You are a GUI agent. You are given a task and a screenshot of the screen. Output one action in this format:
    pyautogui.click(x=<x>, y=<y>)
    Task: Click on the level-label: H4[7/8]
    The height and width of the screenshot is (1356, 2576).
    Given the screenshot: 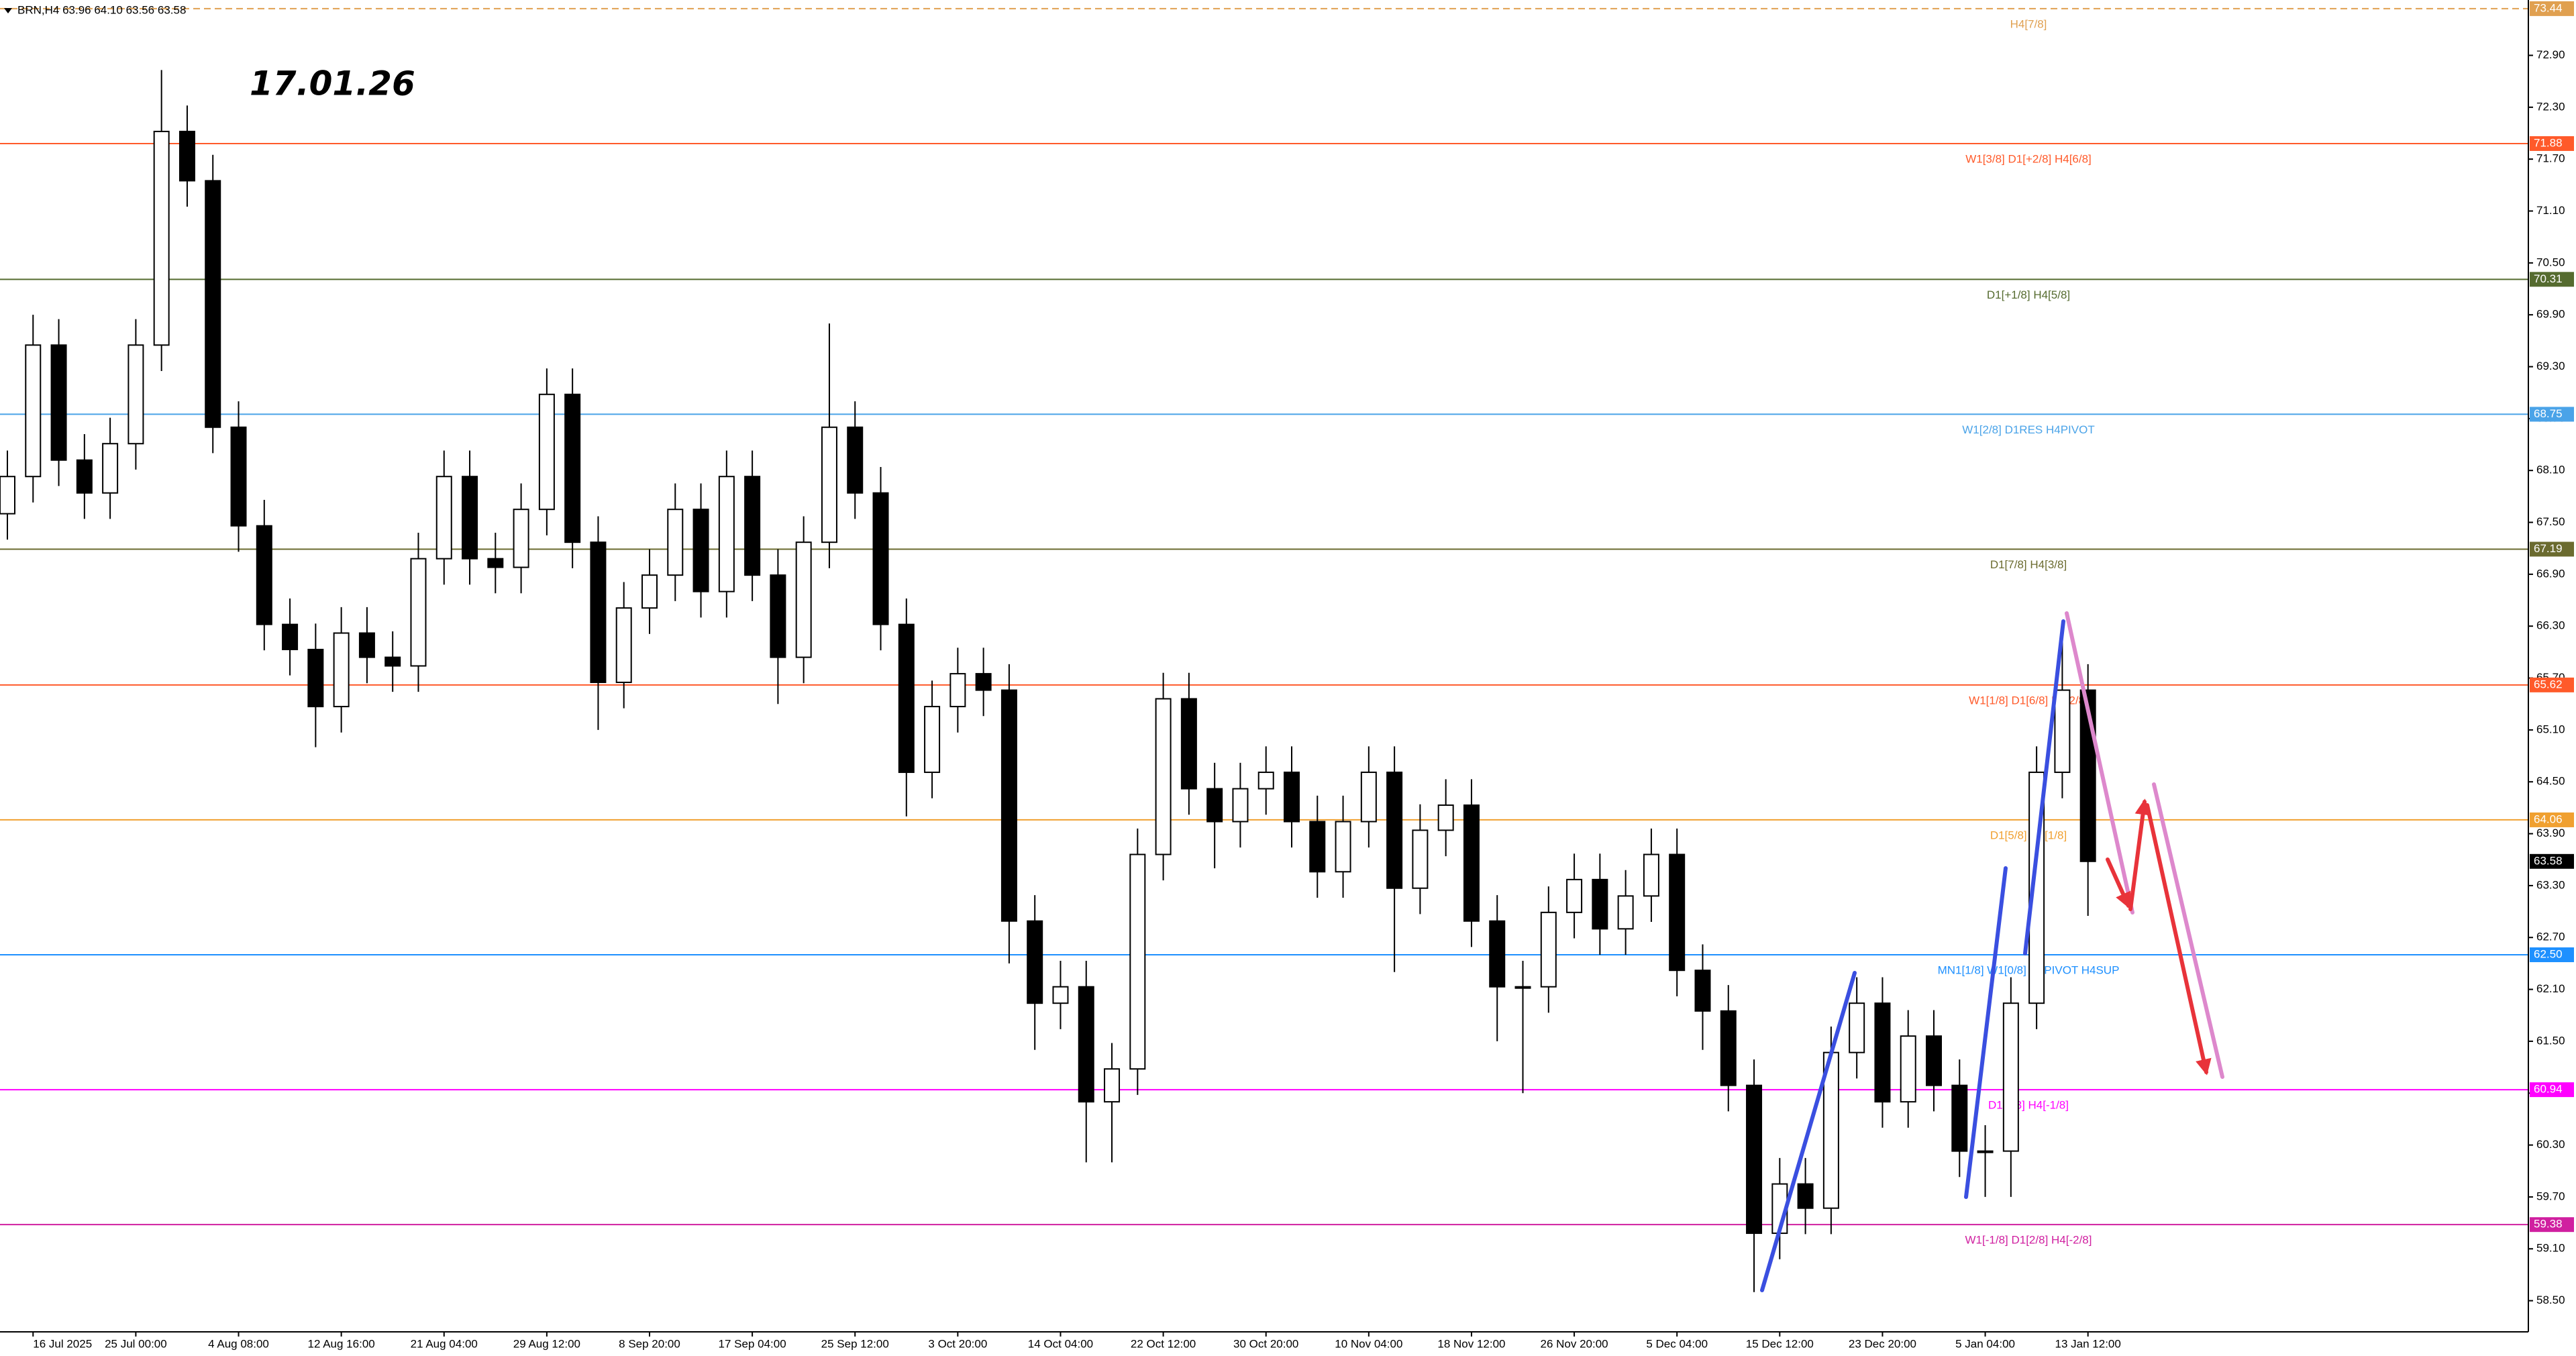 What is the action you would take?
    pyautogui.click(x=2028, y=23)
    